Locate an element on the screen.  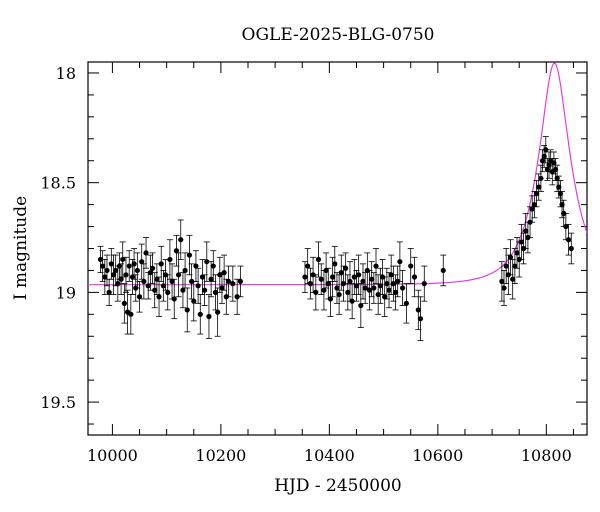
y-tick-labels: 18 18.5 19 19.5 is located at coordinates (58, 238).